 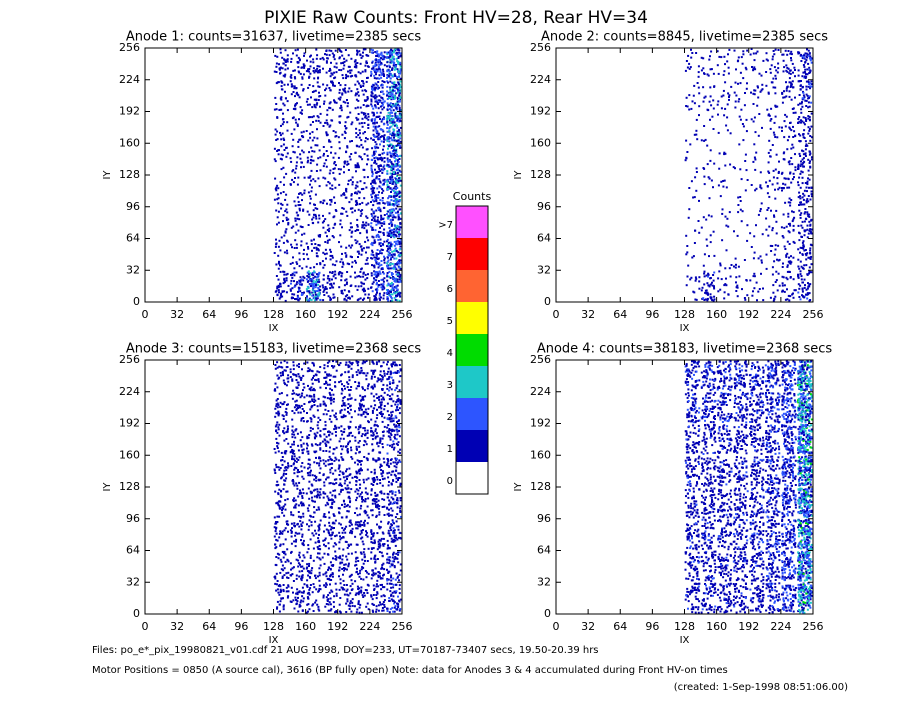 What do you see at coordinates (369, 314) in the screenshot?
I see `x-tick-label: 224` at bounding box center [369, 314].